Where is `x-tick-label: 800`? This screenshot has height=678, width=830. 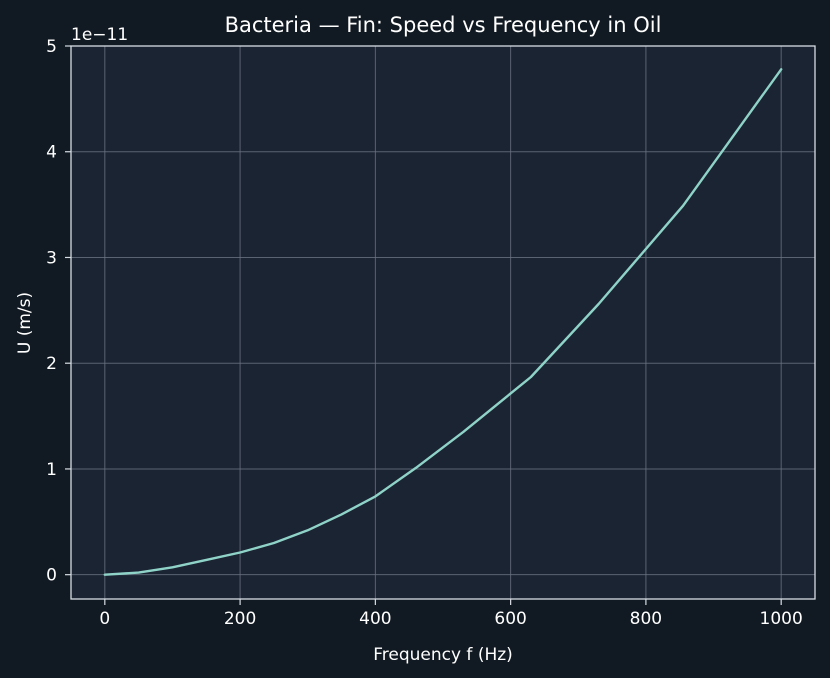
x-tick-label: 800 is located at coordinates (646, 619).